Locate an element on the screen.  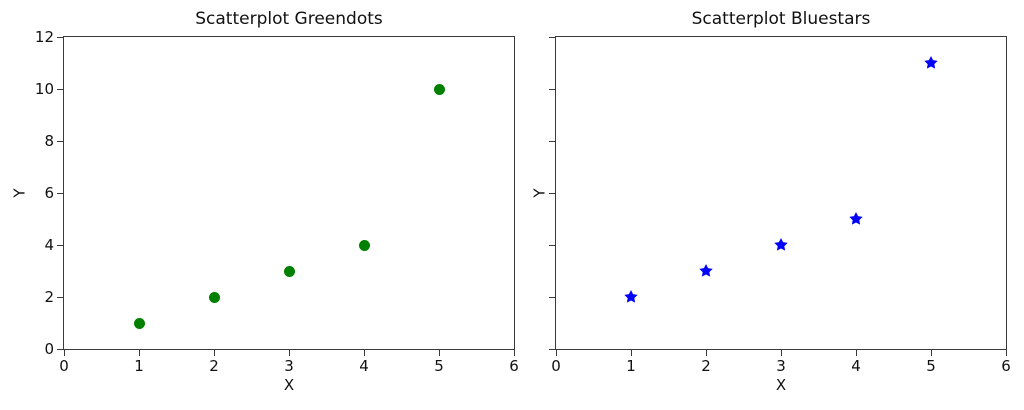
y-tick-label: 2 is located at coordinates (49, 297).